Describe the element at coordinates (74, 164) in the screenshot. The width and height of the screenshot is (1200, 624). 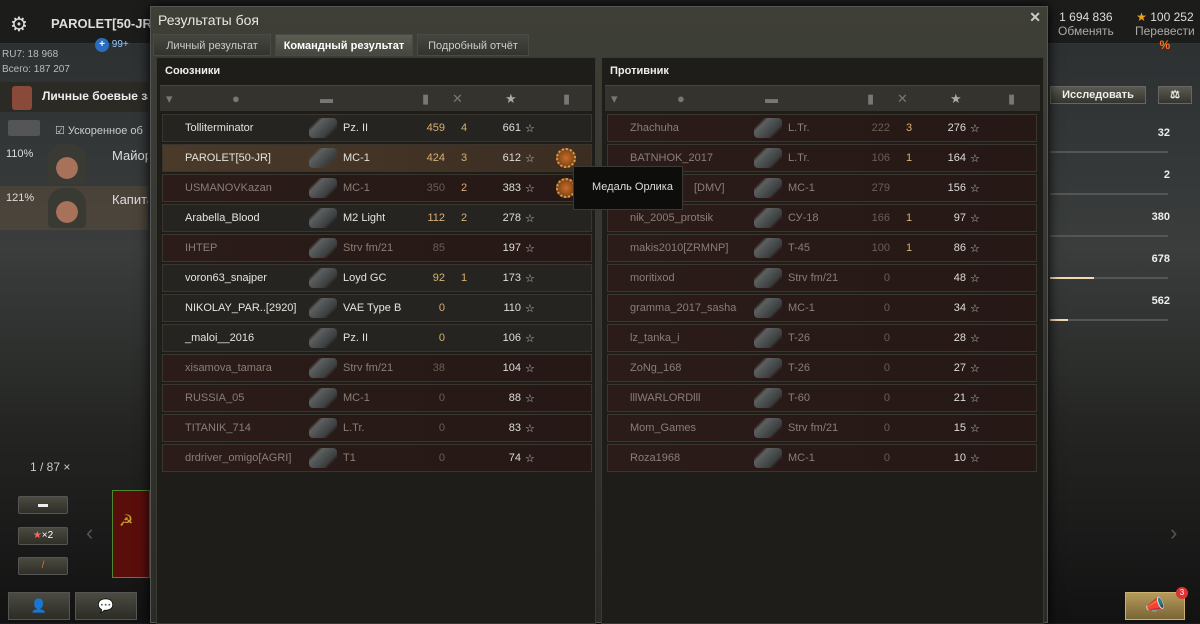
I see `crew-member: 110% Майор` at that location.